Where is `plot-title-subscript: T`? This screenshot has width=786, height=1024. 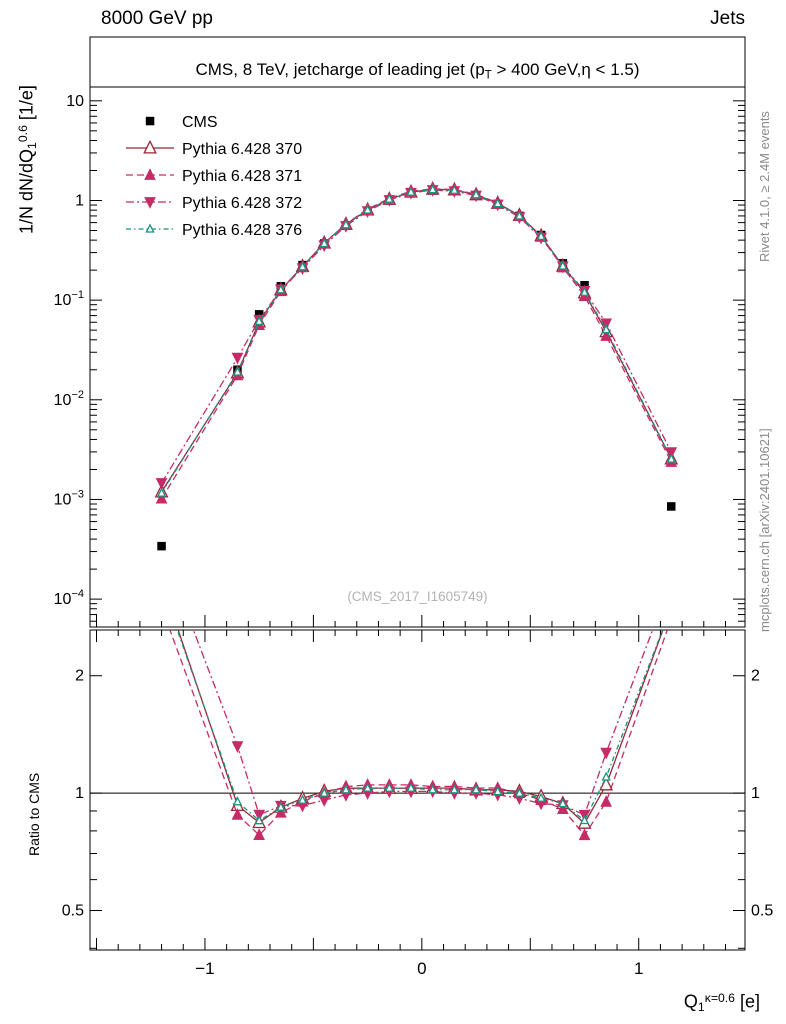 plot-title-subscript: T is located at coordinates (488, 75).